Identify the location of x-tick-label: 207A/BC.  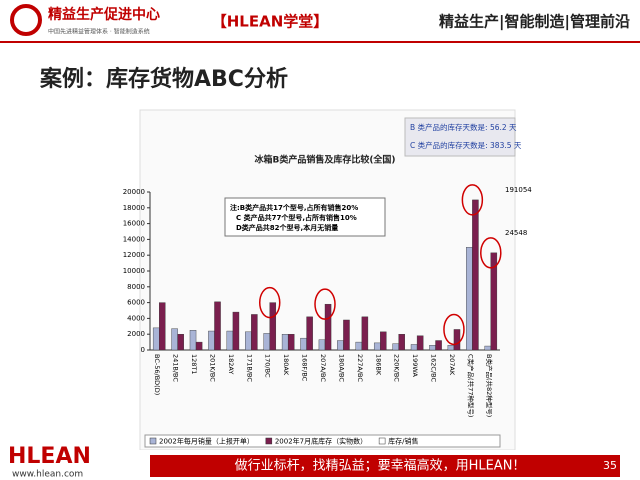
(323, 368).